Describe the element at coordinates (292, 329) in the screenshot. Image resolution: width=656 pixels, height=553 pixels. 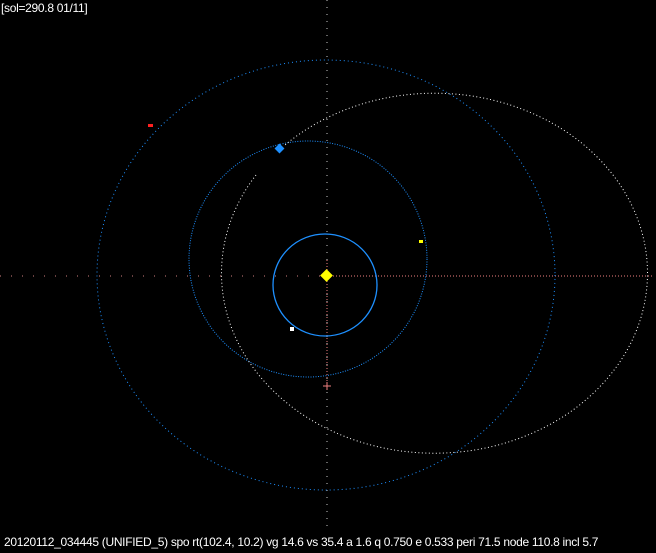
I see `mercury-marker` at that location.